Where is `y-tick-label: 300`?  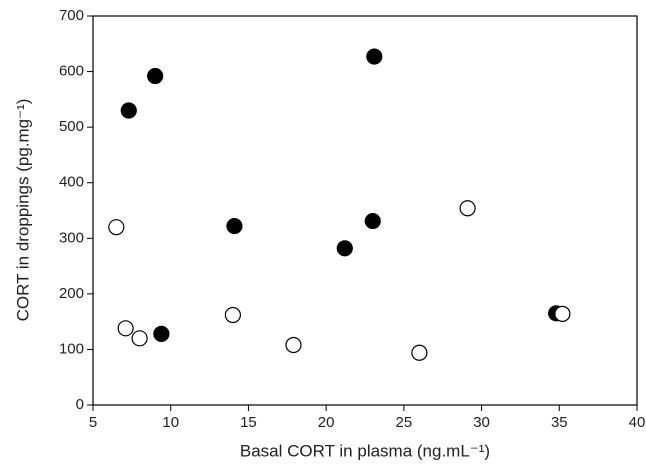
y-tick-label: 300 is located at coordinates (71, 237).